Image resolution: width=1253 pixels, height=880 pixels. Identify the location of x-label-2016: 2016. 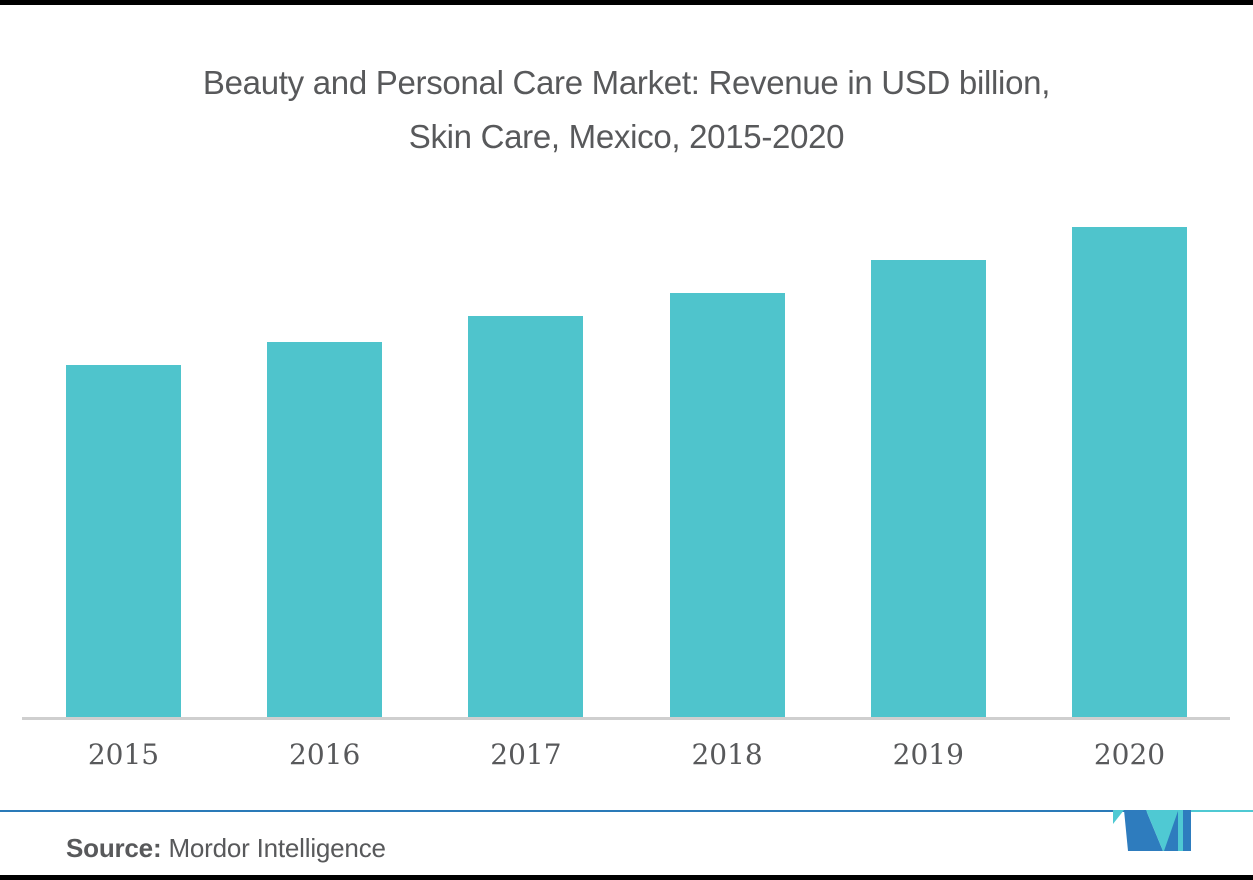
(325, 754).